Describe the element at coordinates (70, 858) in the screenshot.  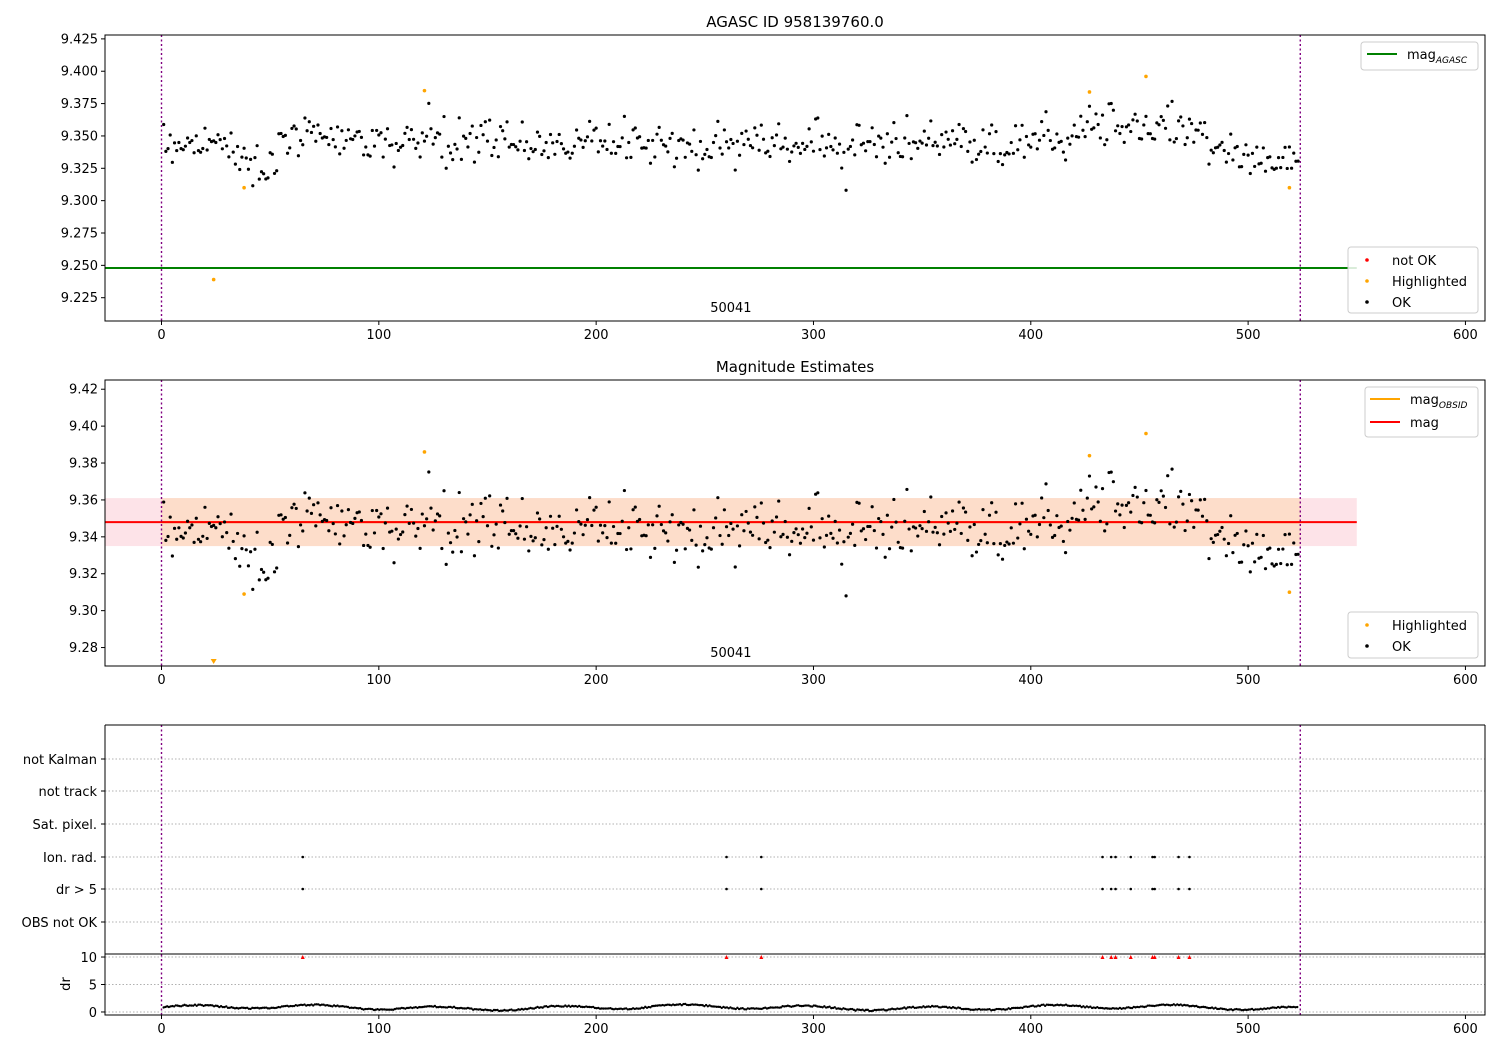
I see `flag-label: Ion. rad.` at that location.